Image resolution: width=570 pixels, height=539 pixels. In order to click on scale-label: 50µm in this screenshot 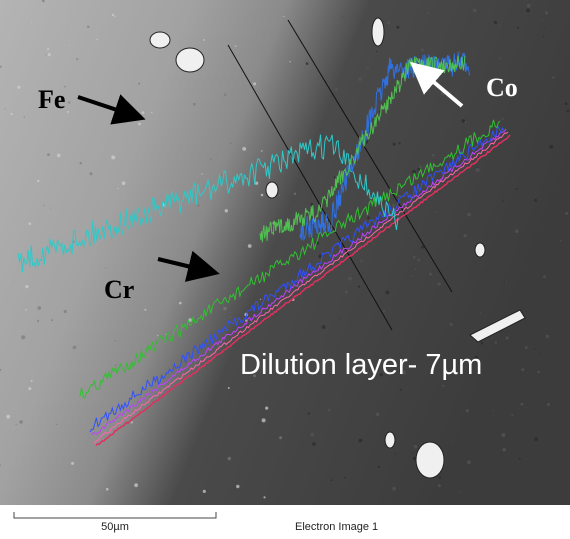, I will do `click(115, 527)`.